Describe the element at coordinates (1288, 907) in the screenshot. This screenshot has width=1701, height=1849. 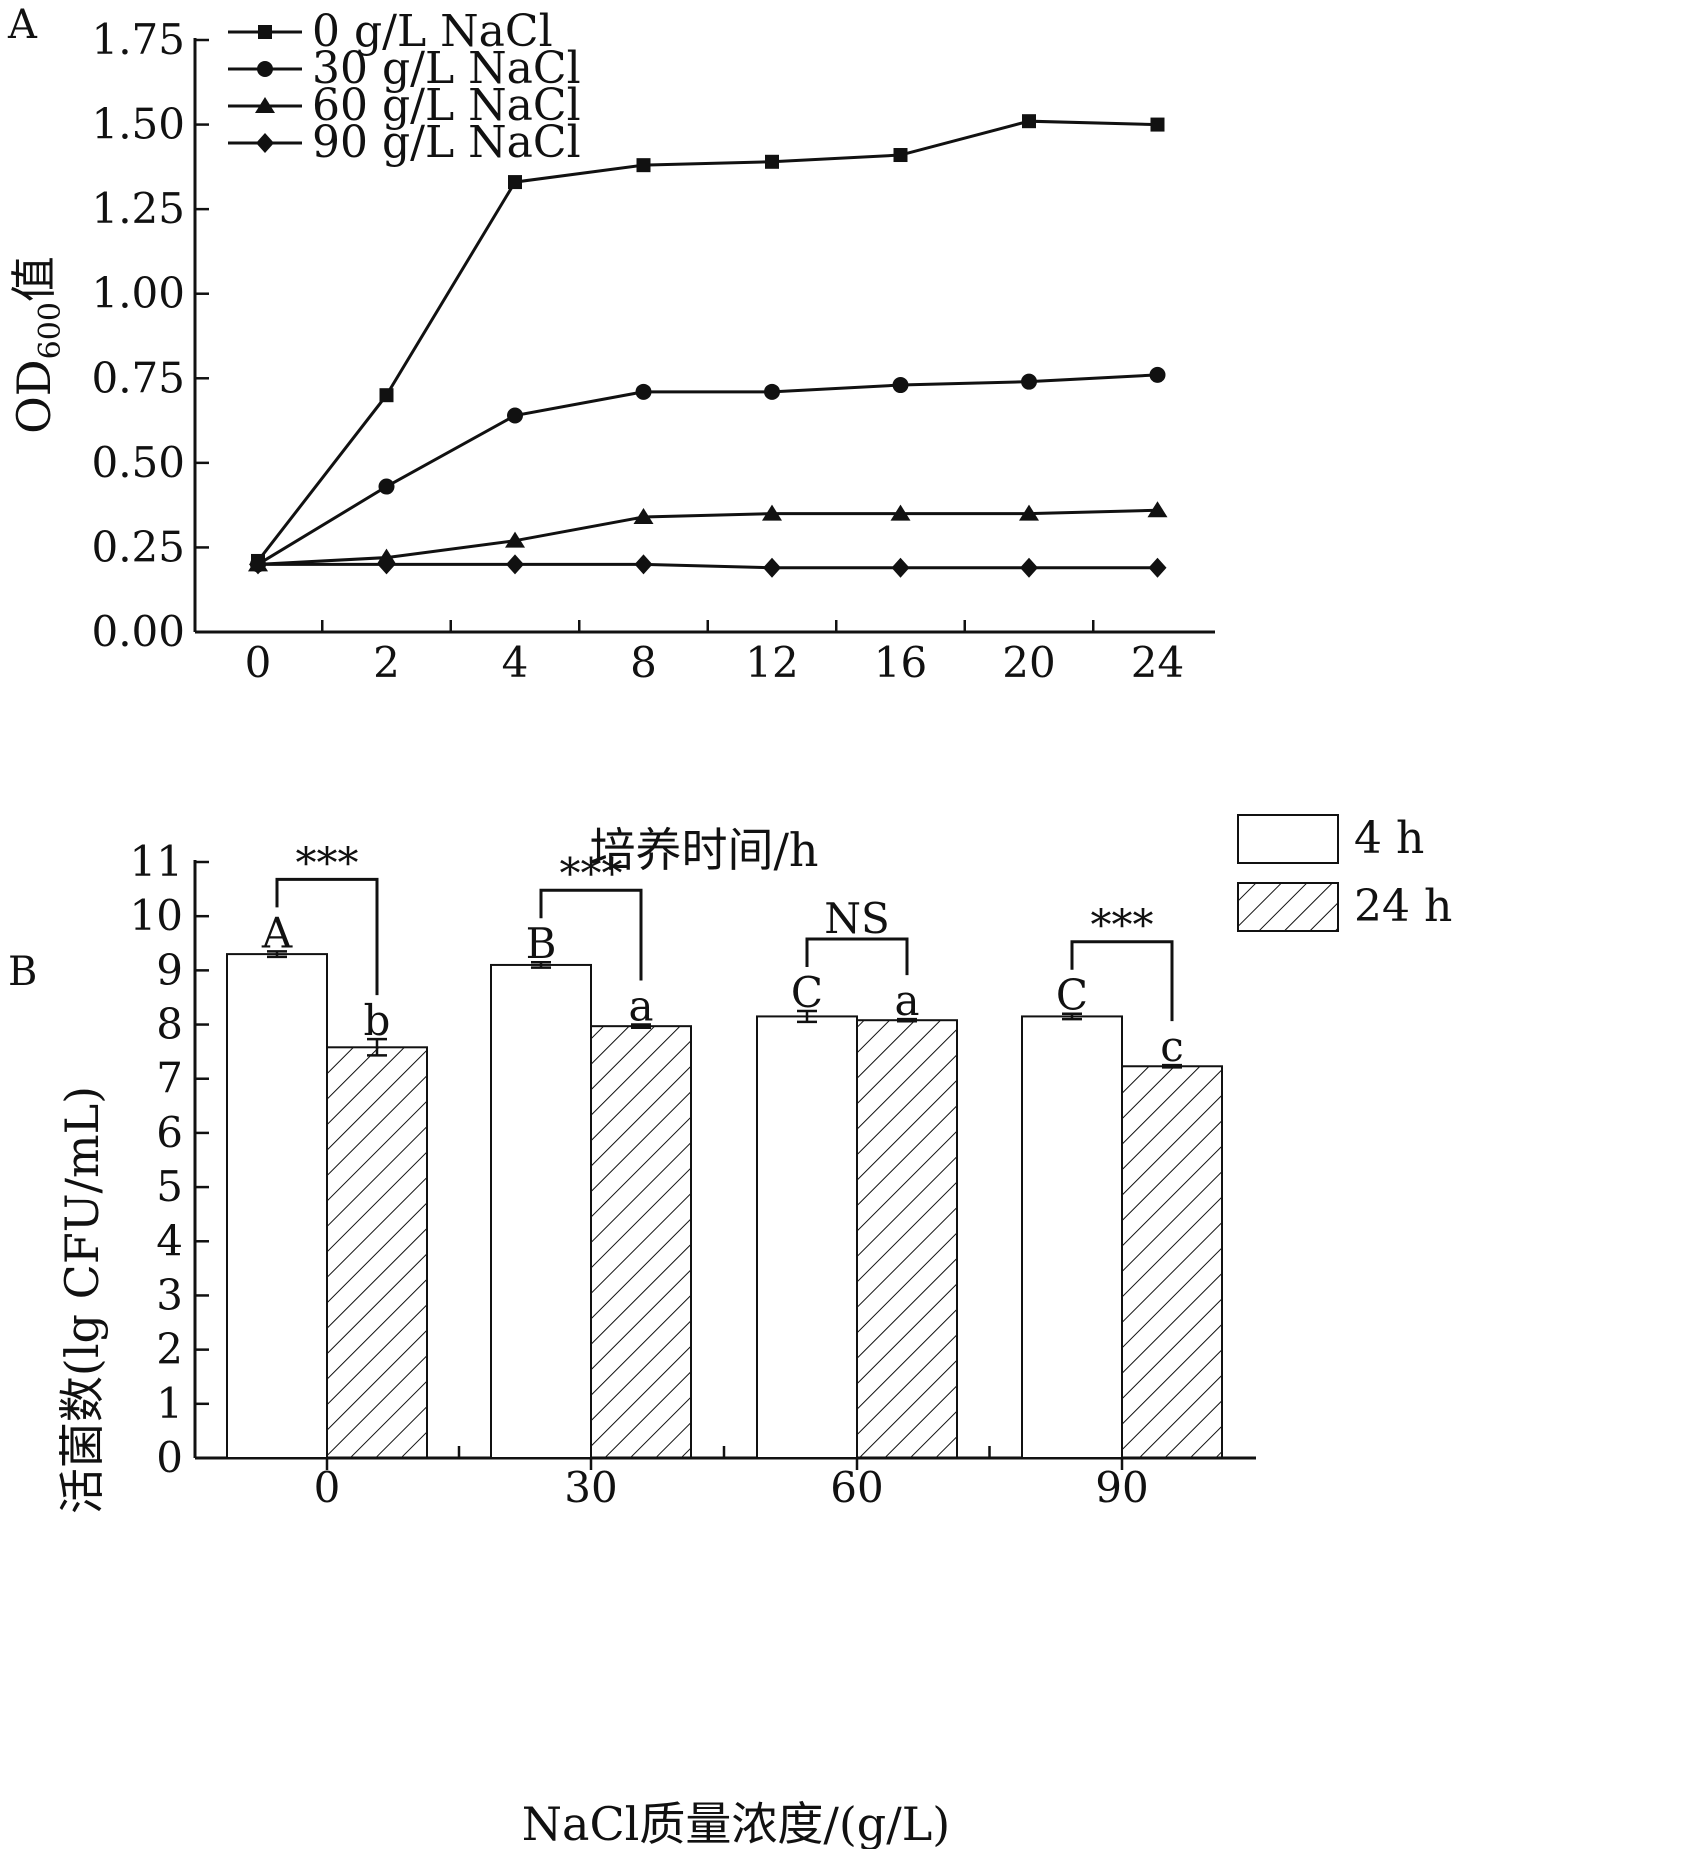
I see `legend-swatch` at that location.